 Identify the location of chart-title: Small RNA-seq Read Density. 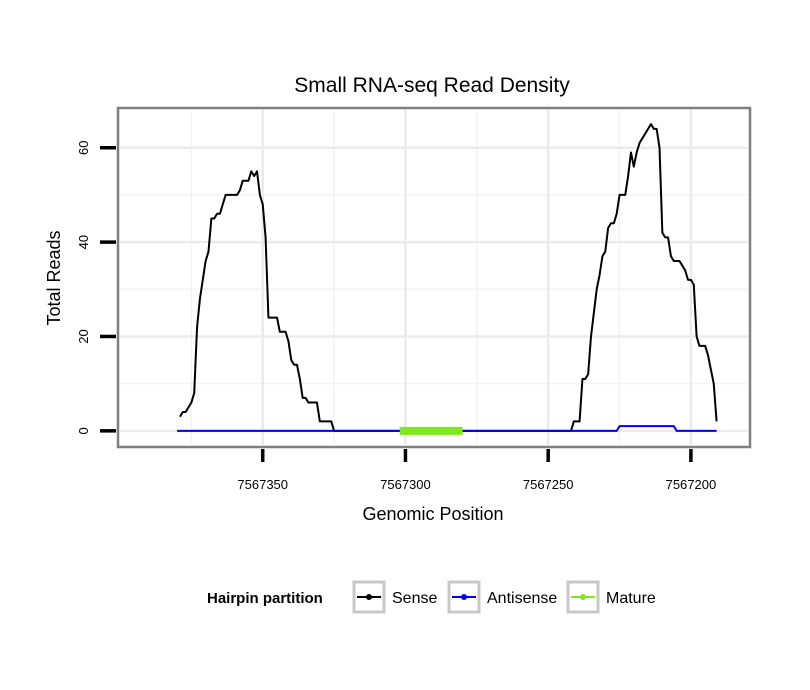
(432, 85).